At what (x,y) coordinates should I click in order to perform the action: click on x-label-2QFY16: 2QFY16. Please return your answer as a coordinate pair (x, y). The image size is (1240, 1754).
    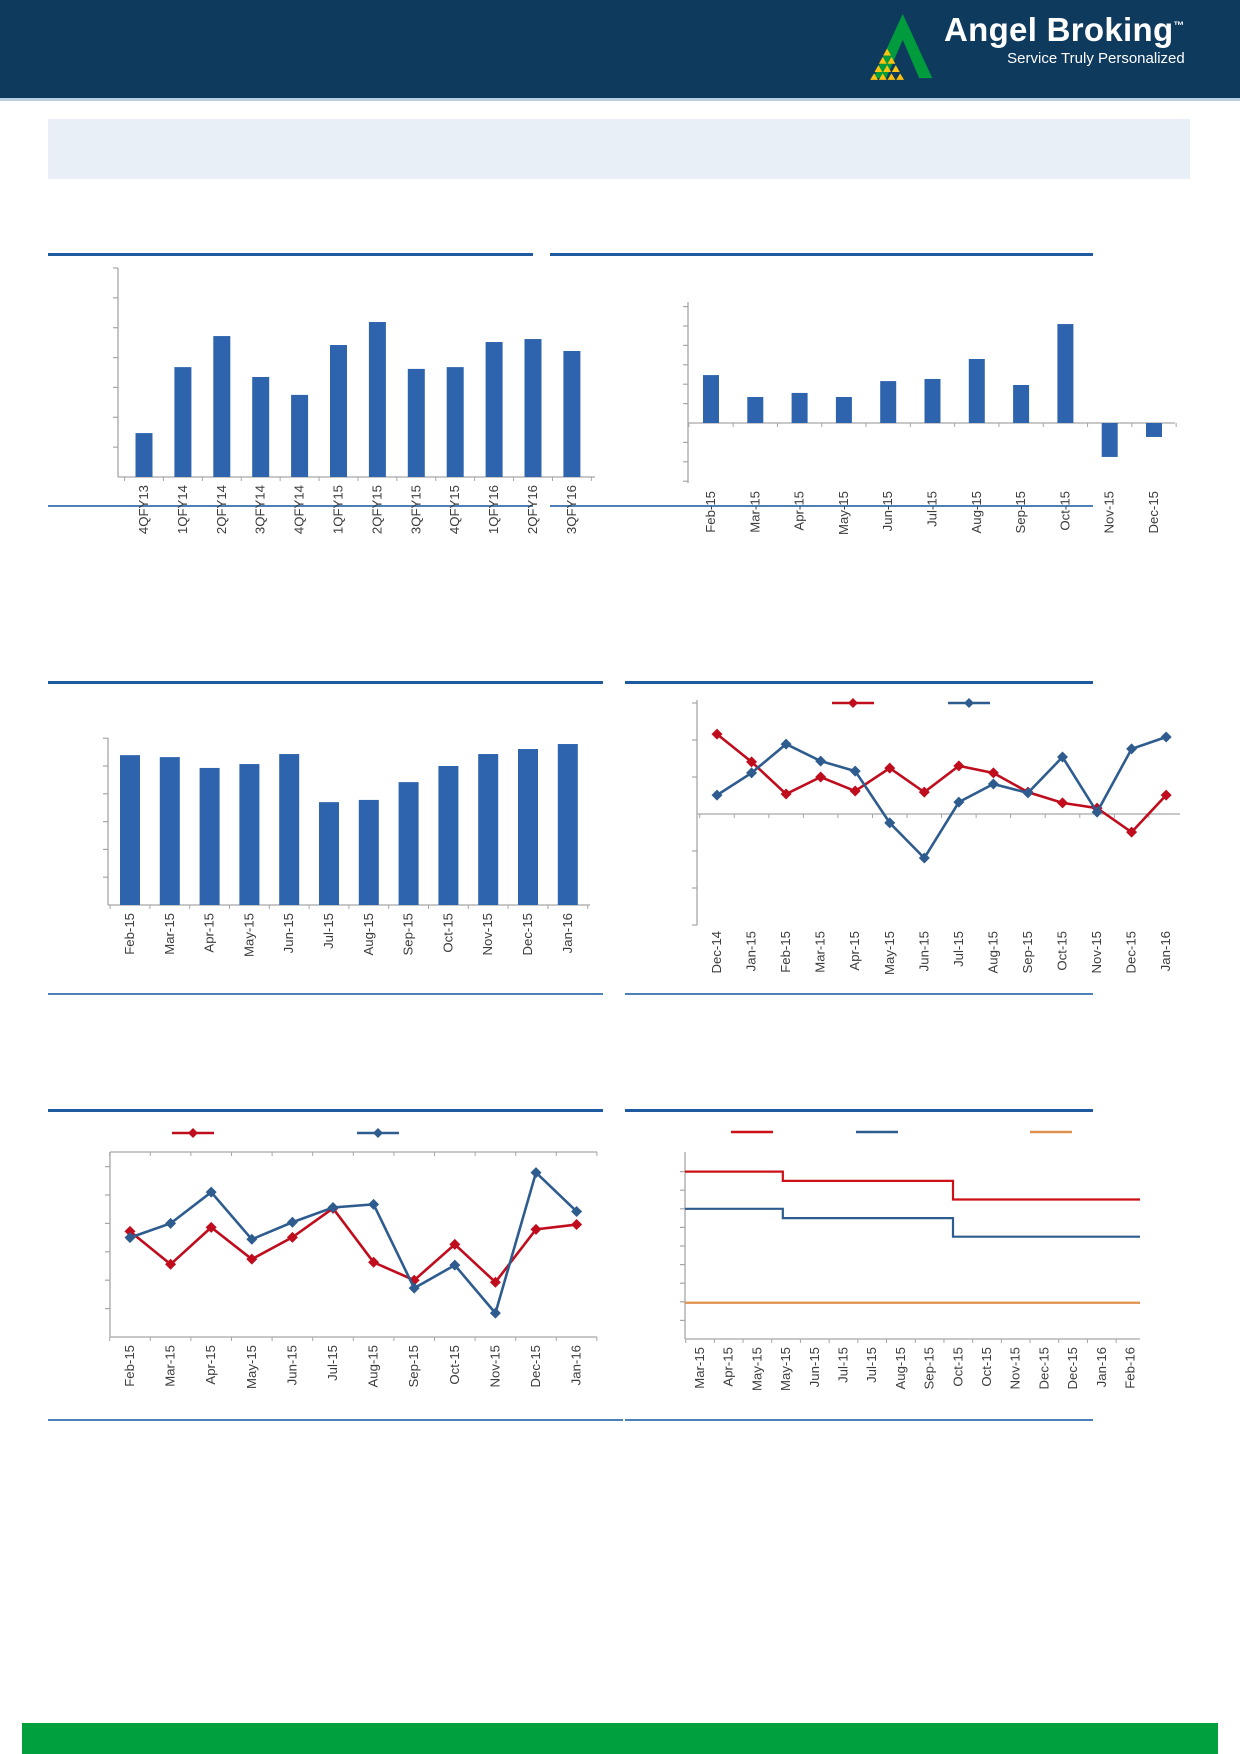
    Looking at the image, I should click on (532, 509).